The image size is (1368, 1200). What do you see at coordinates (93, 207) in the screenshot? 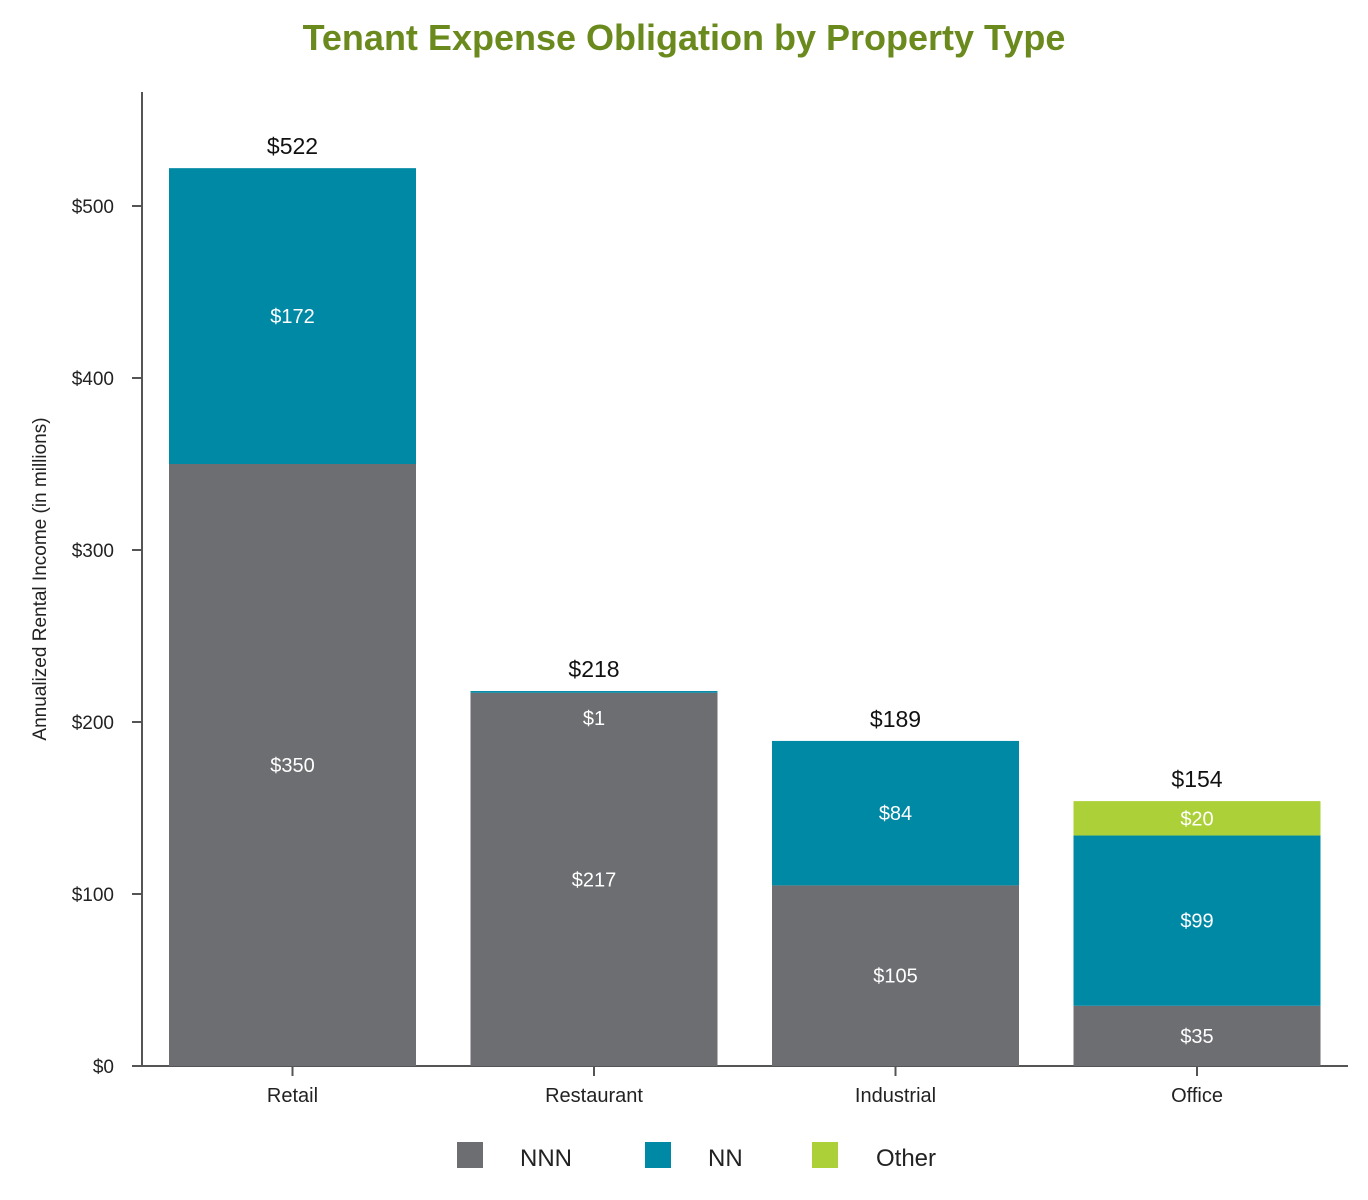
I see `y-tick-label: $500` at bounding box center [93, 207].